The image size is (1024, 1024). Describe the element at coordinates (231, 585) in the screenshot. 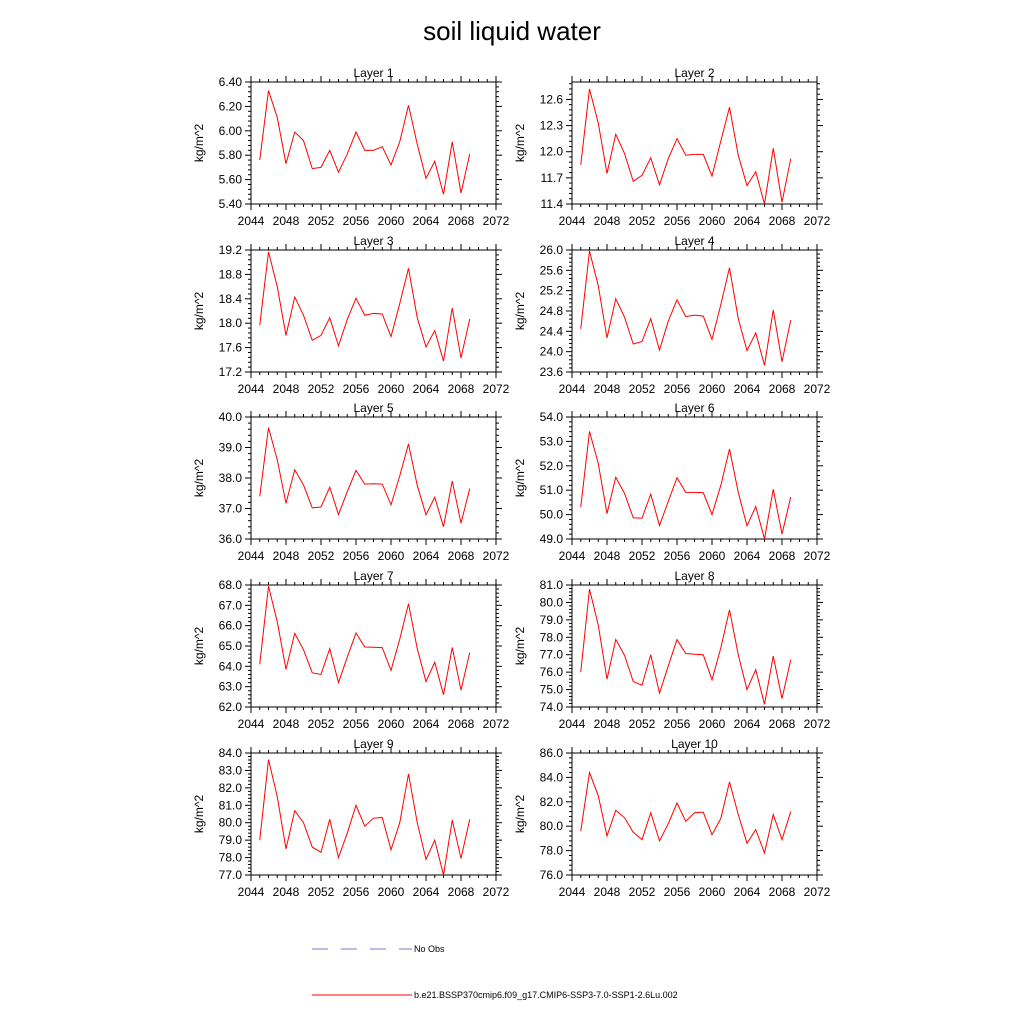

I see `y-tick-label: 68.0` at that location.